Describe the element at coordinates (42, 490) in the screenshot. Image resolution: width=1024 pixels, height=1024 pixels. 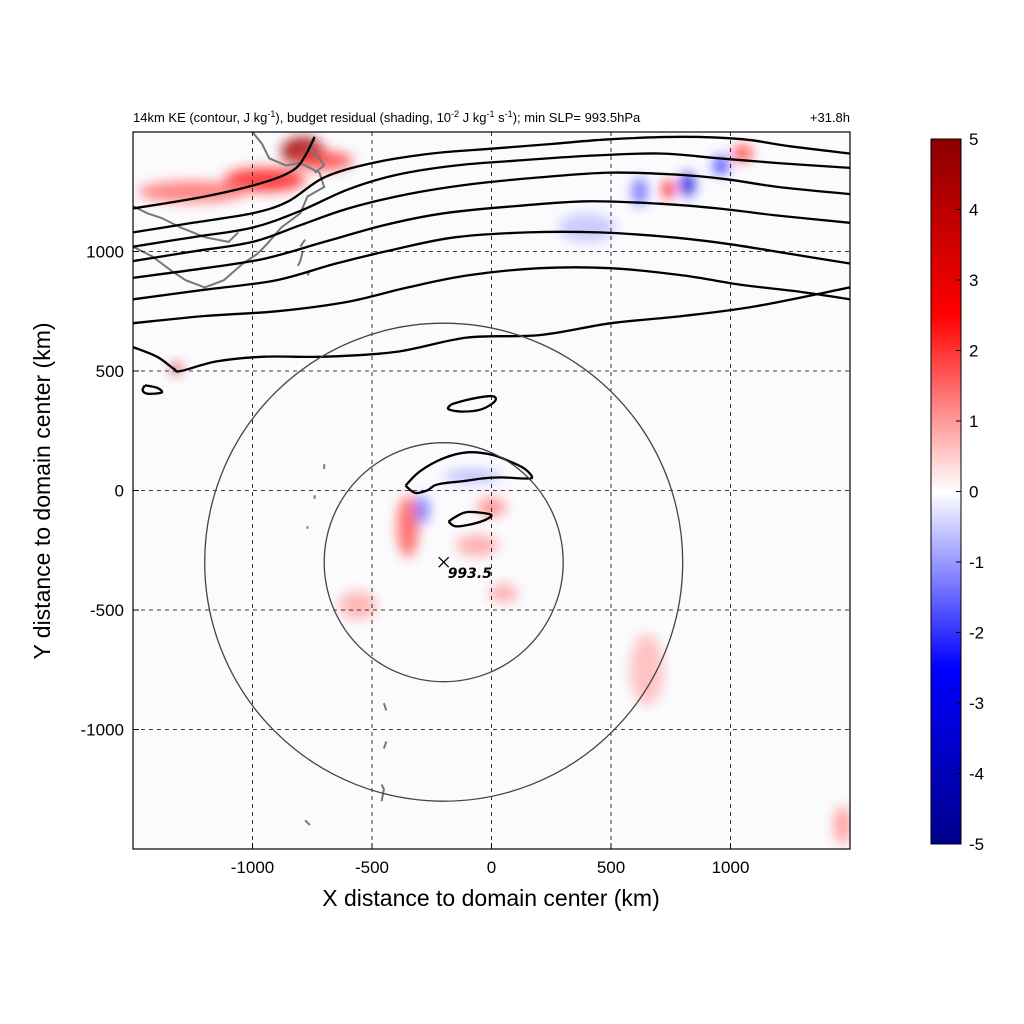
I see `y-axis-label: Y distance to domain center (km)` at that location.